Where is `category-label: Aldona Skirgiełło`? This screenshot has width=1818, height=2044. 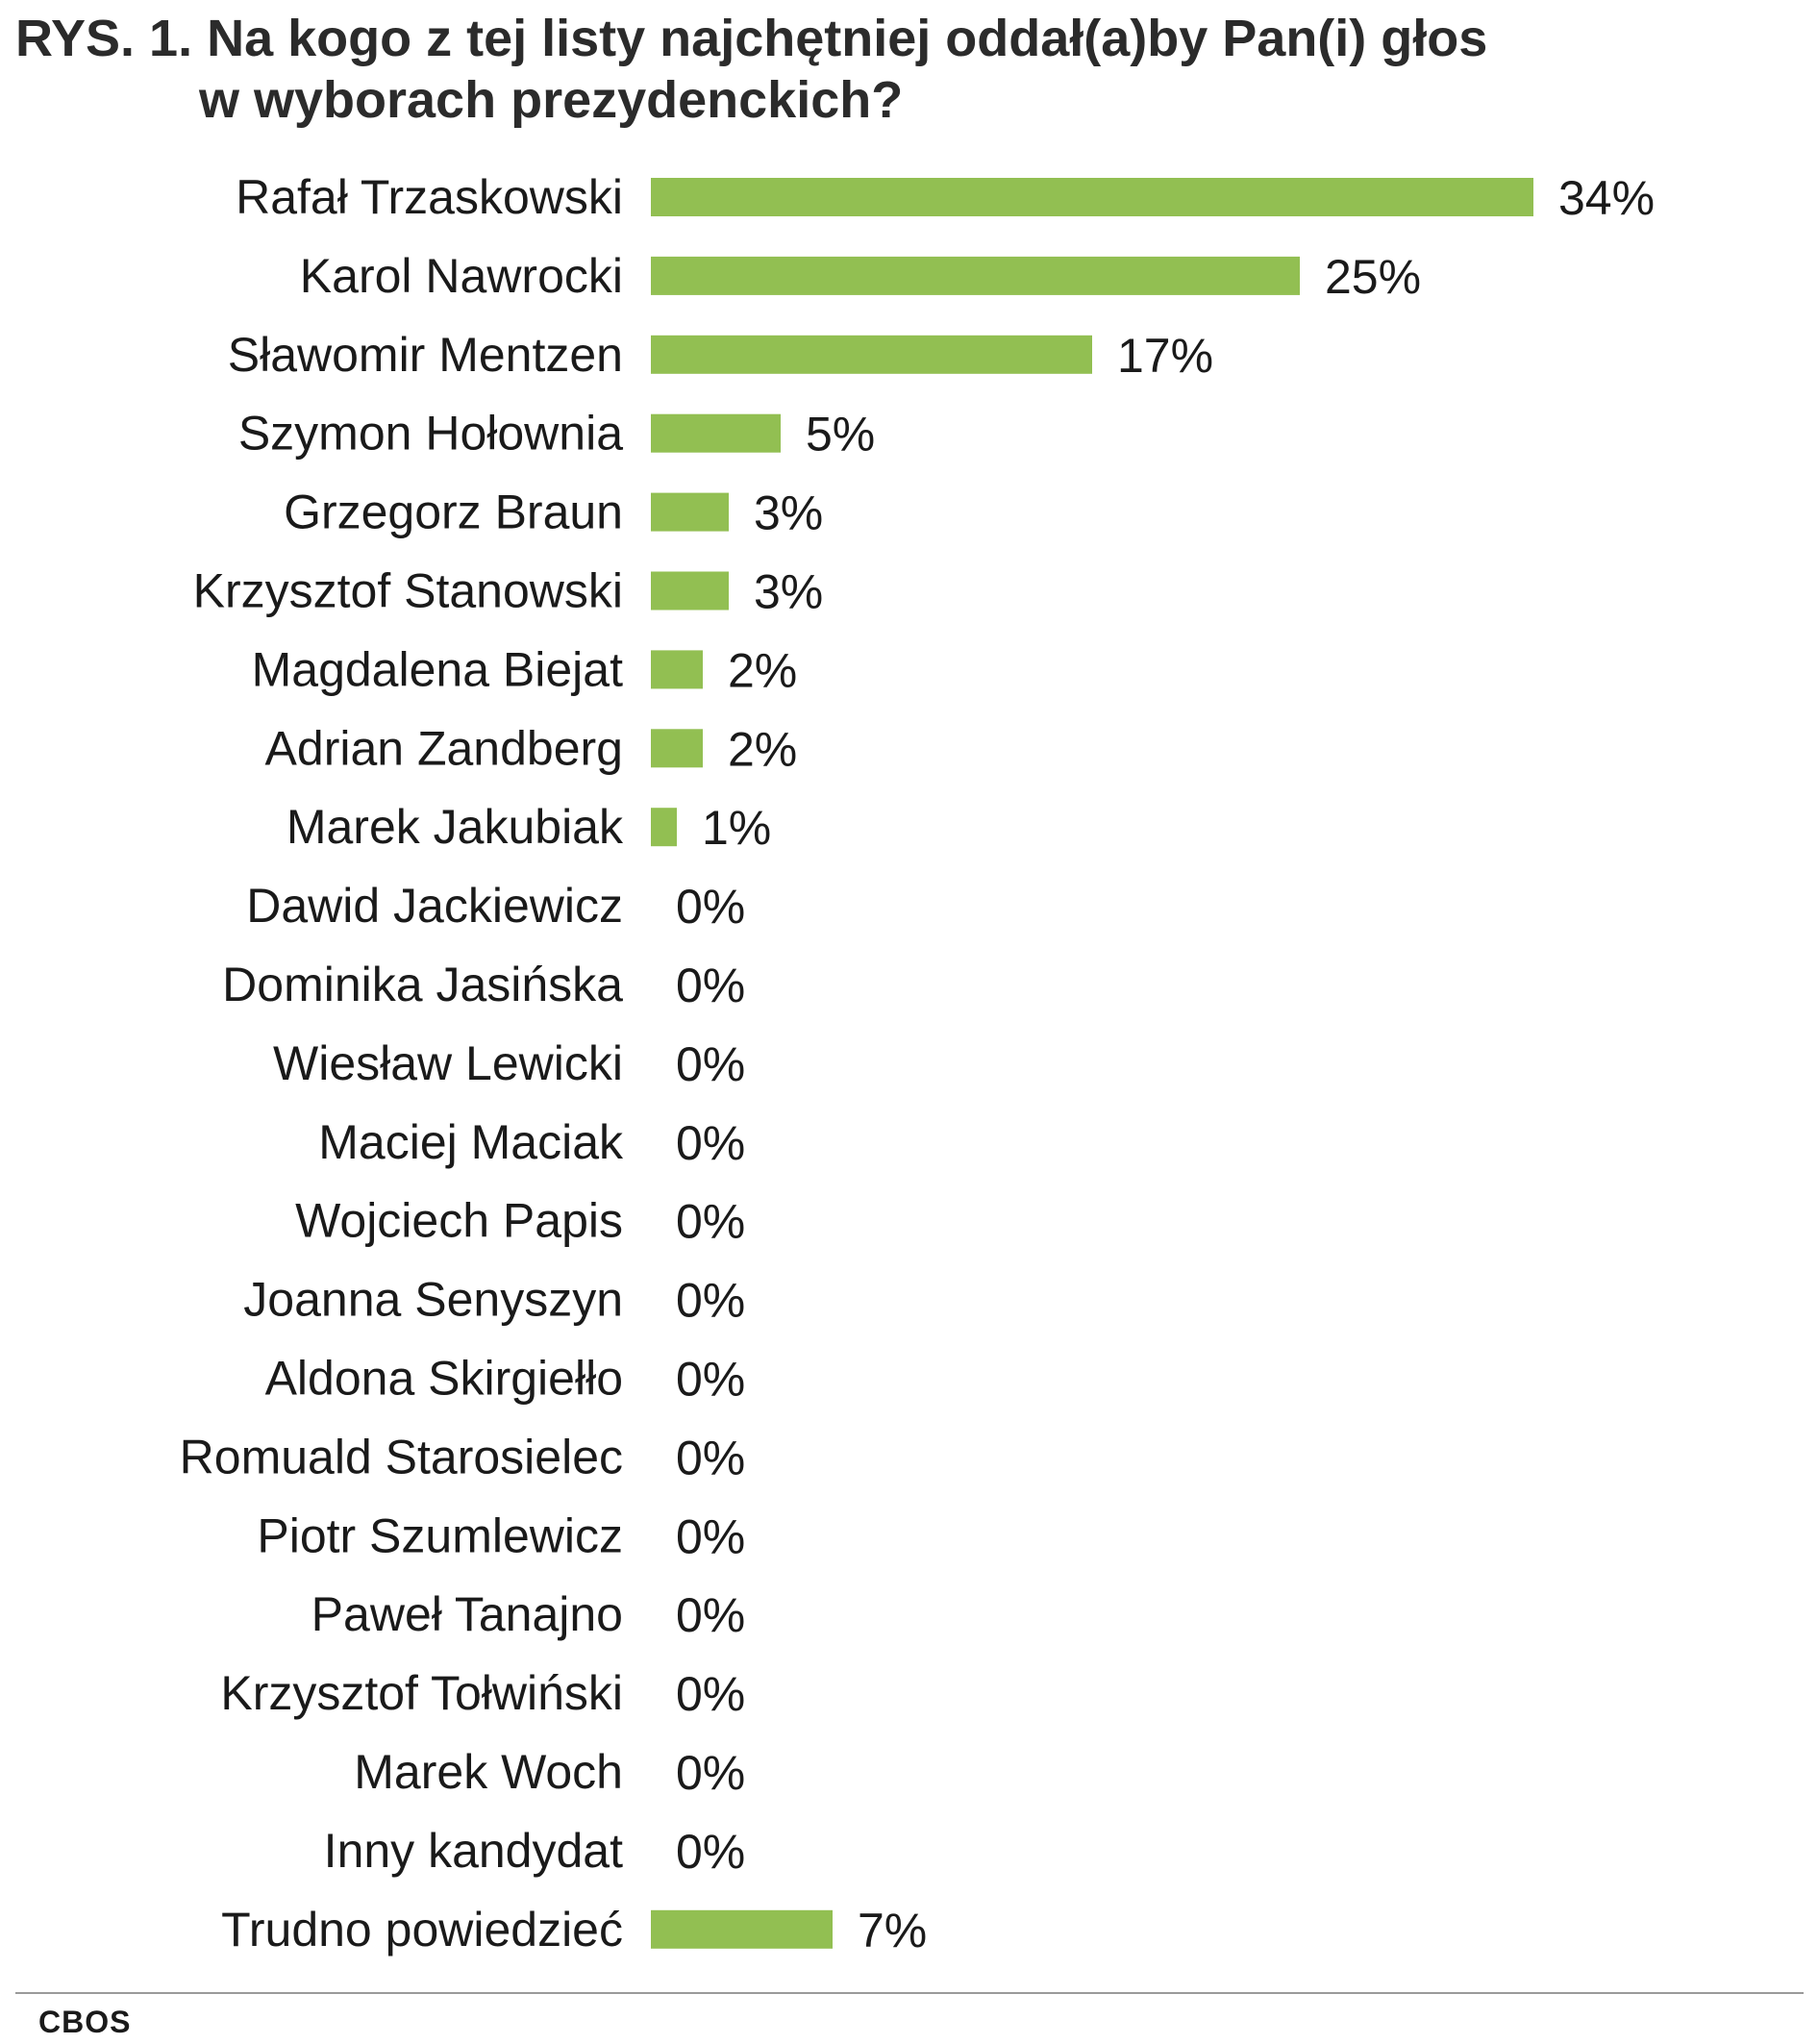
category-label: Aldona Skirgiełło is located at coordinates (444, 1379).